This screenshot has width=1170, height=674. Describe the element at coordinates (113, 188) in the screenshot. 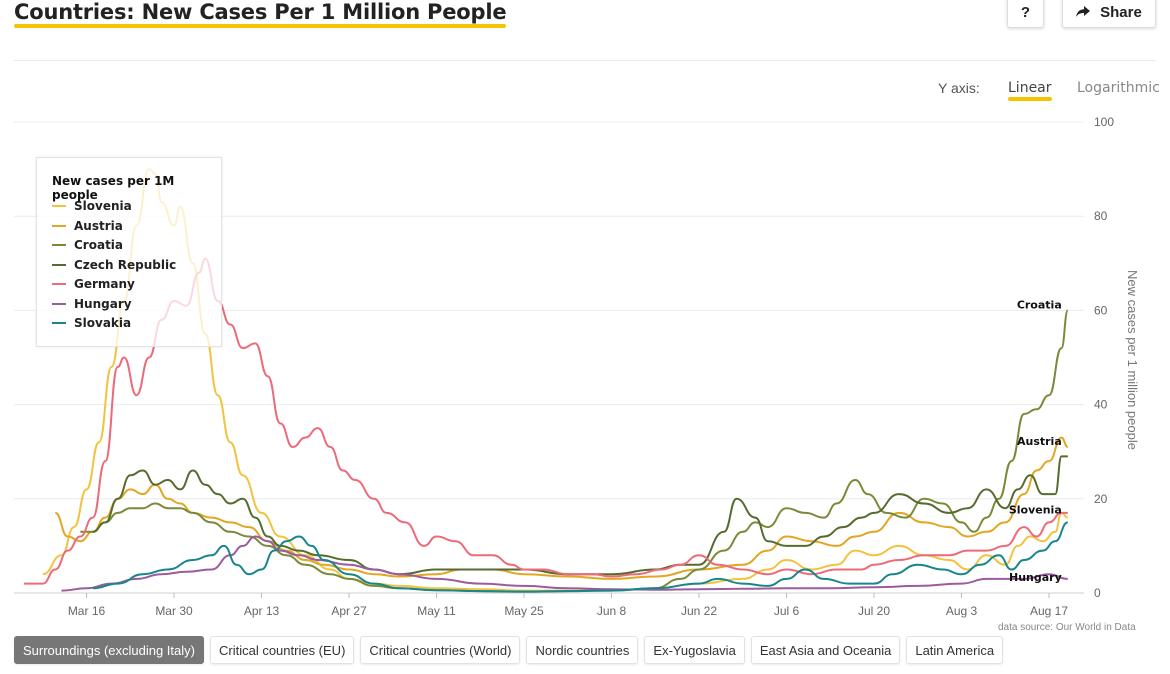

I see `legend-title: New cases per 1M people` at that location.